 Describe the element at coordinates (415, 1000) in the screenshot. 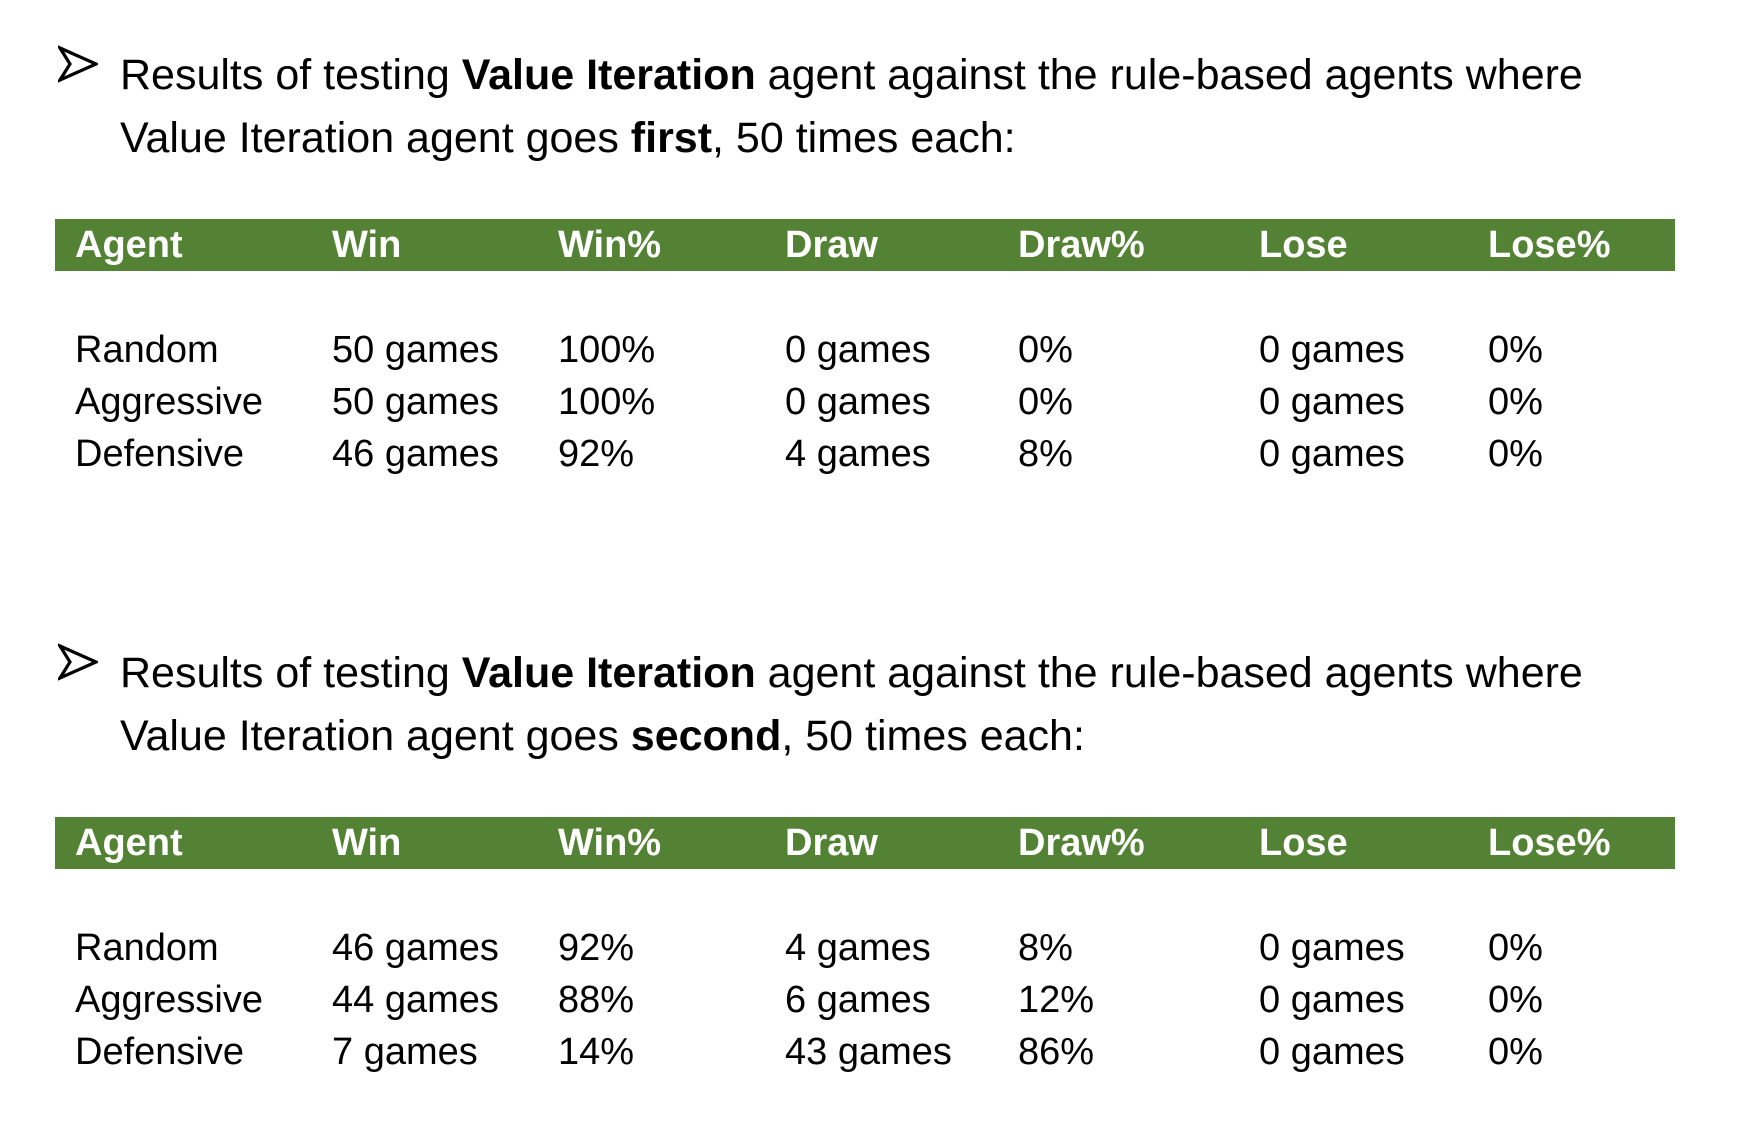

I see `cell-win: 44 games` at that location.